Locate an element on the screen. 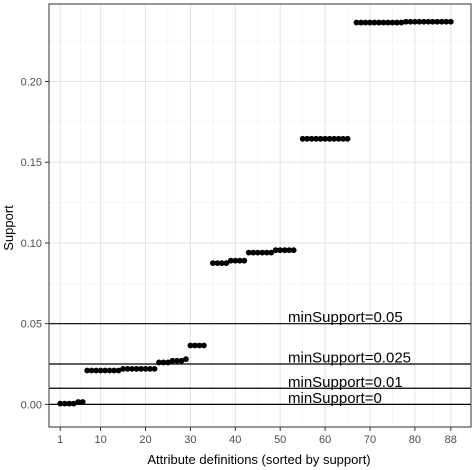  y-tick-label: 0.10 is located at coordinates (31, 244).